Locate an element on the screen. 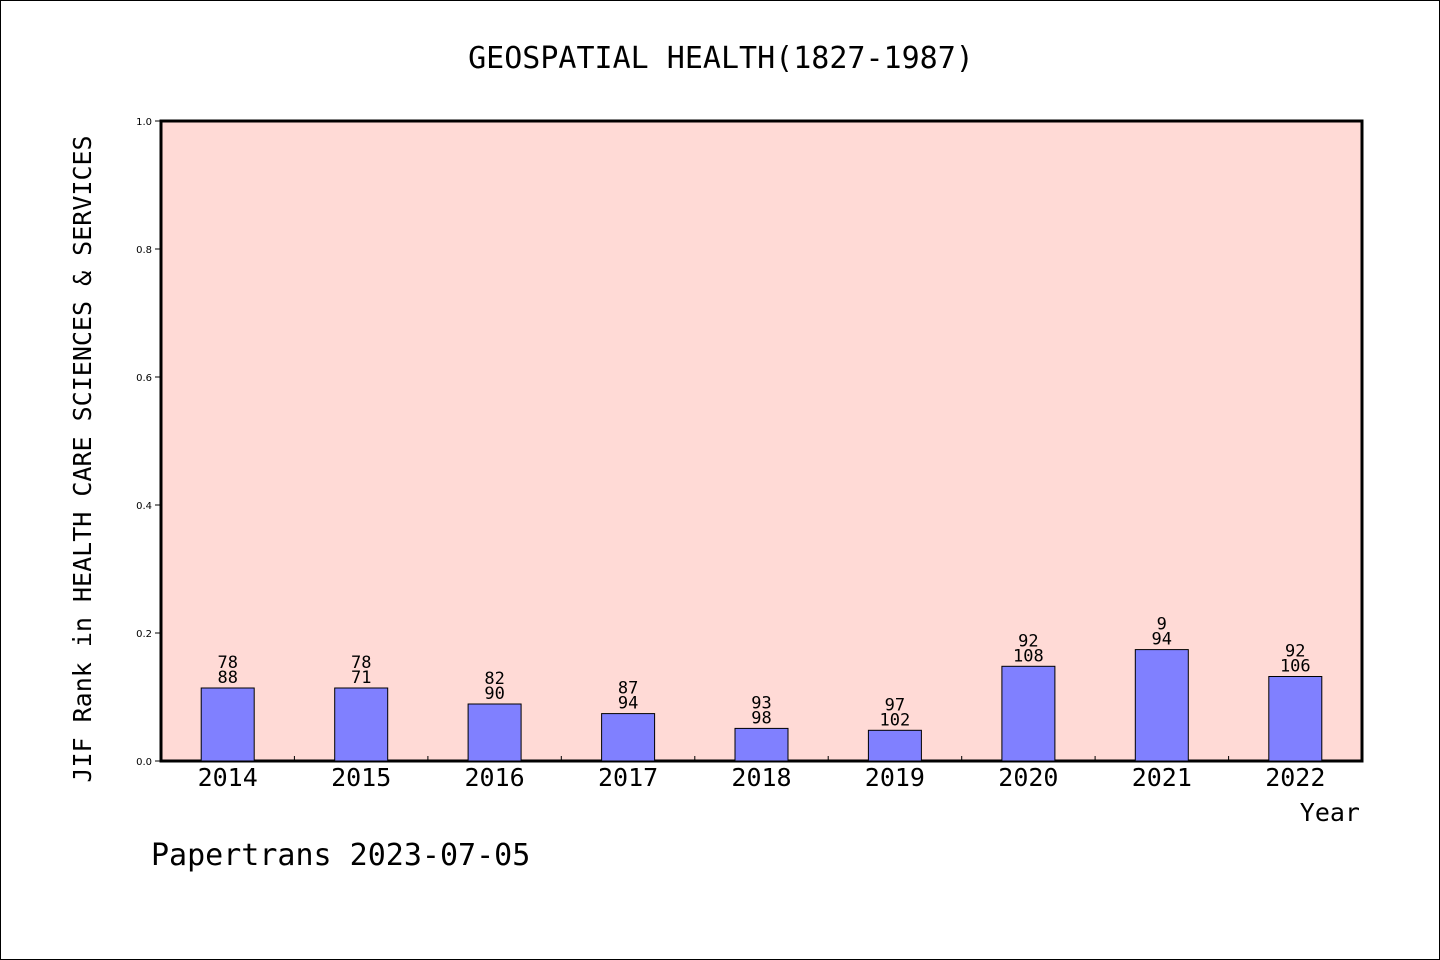 This screenshot has width=1440, height=960. bar-2022 is located at coordinates (1295, 719).